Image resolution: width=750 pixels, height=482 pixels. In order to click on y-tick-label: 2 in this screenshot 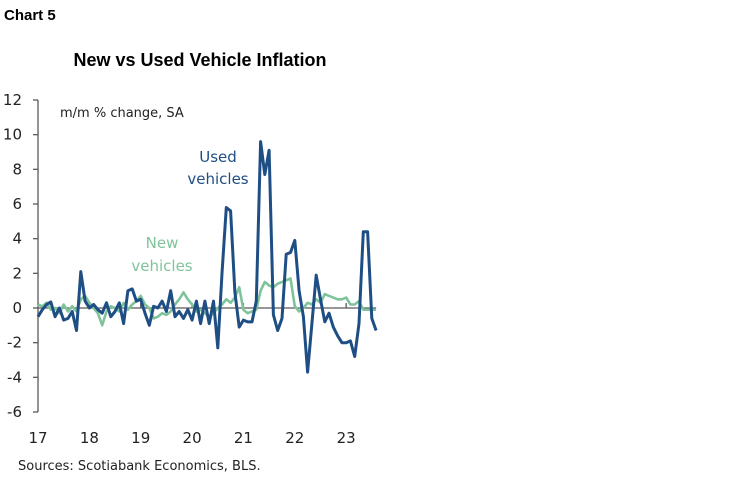, I will do `click(17, 273)`.